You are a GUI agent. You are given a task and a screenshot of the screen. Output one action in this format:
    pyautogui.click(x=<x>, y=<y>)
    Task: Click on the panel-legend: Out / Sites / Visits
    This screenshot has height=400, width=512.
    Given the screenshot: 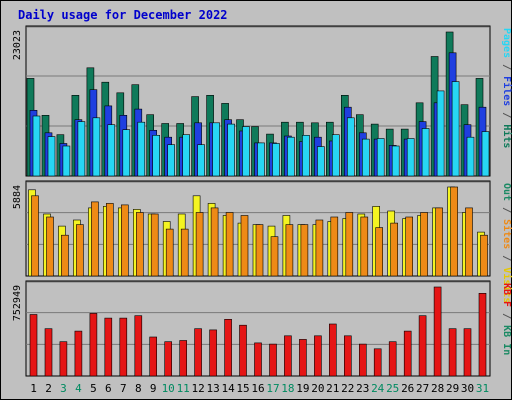 What is the action you would take?
    pyautogui.click(x=506, y=243)
    